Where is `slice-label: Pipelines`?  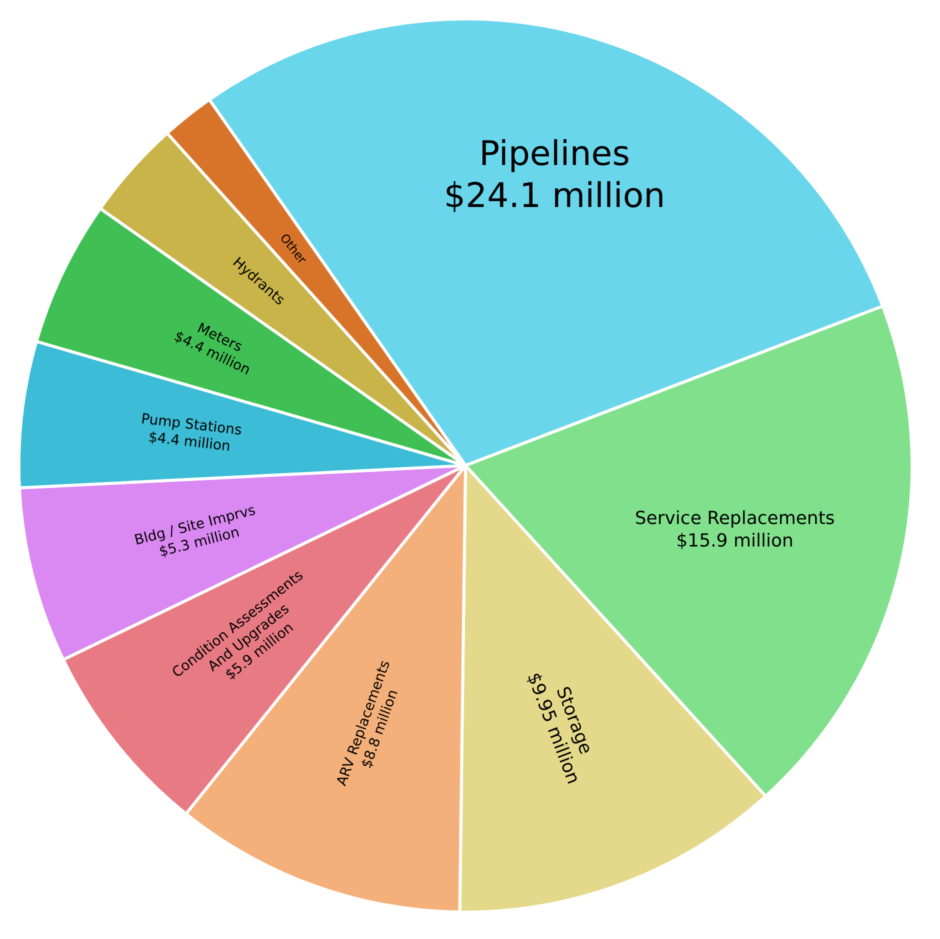 slice-label: Pipelines is located at coordinates (554, 154).